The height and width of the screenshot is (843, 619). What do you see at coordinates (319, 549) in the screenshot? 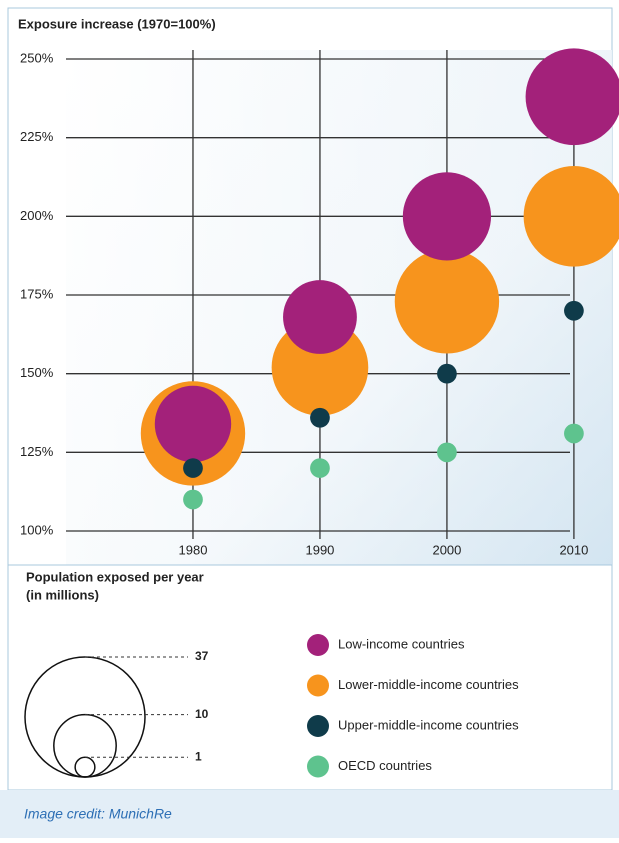
I see `x-tick-label: 1990` at bounding box center [319, 549].